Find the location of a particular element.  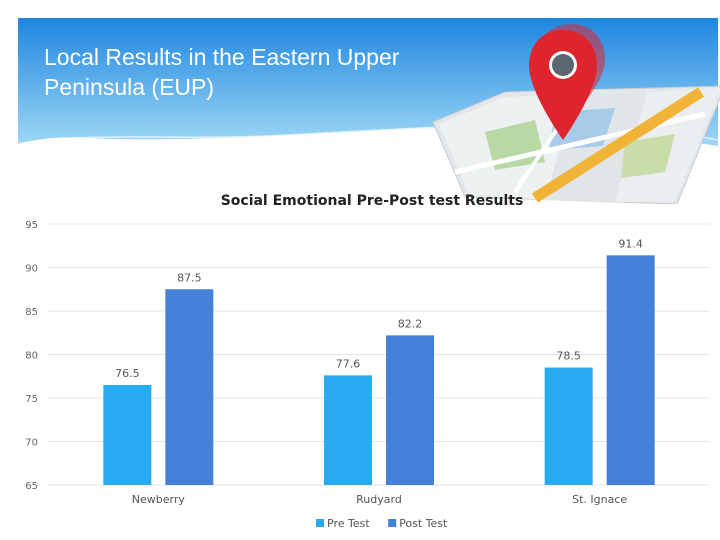

map-icon is located at coordinates (576, 114).